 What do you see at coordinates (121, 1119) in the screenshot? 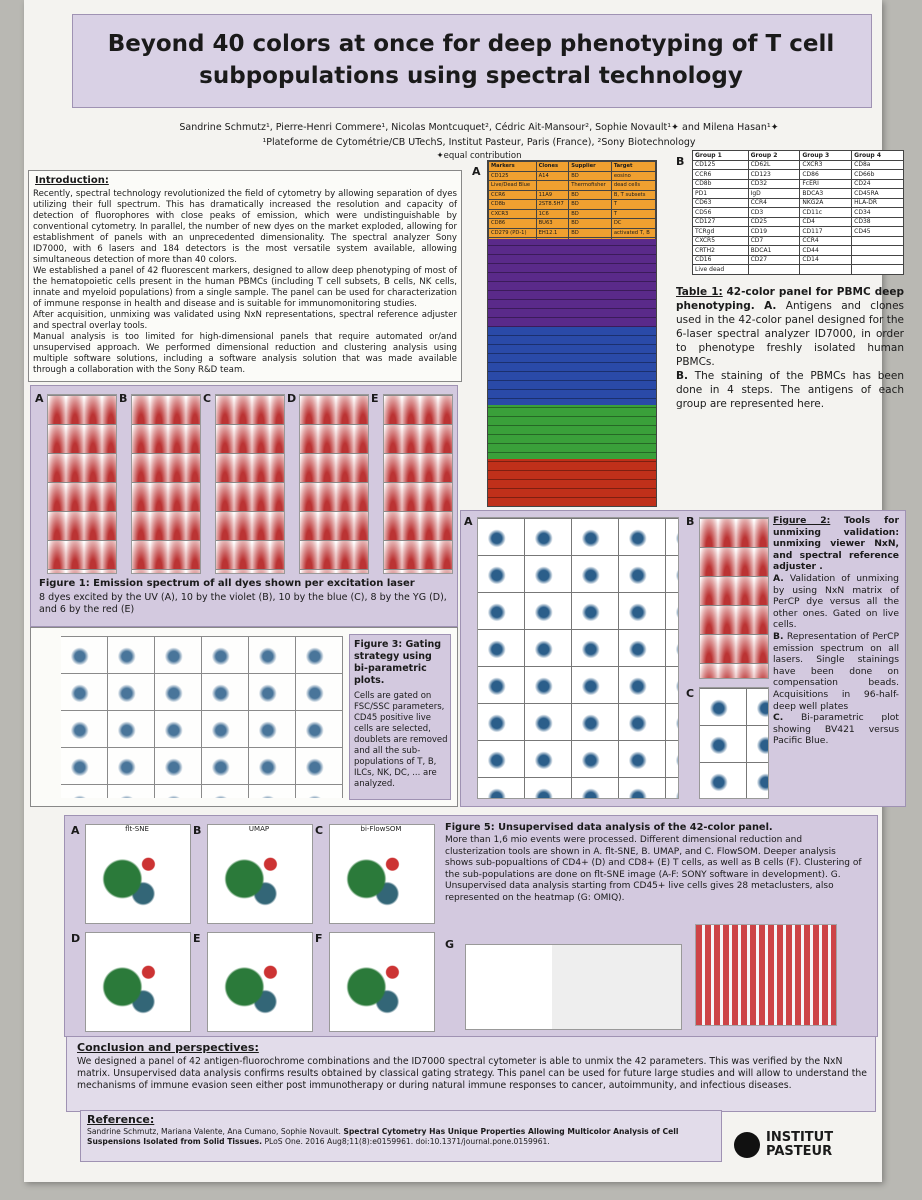
I see `reference-heading: Reference:` at bounding box center [121, 1119].